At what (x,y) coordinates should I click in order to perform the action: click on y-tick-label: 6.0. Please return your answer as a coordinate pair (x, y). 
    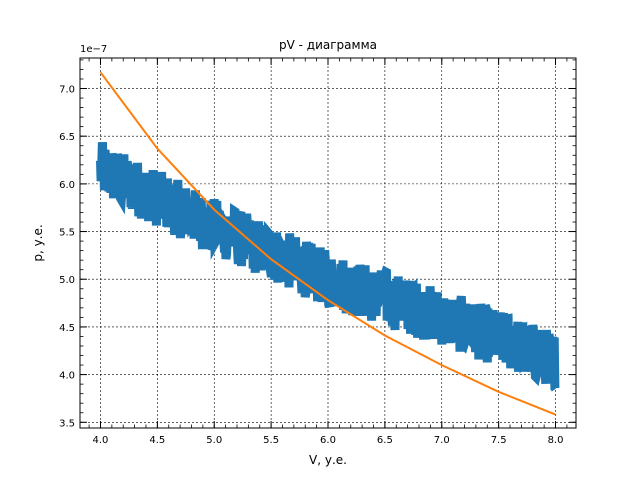
    Looking at the image, I should click on (67, 185).